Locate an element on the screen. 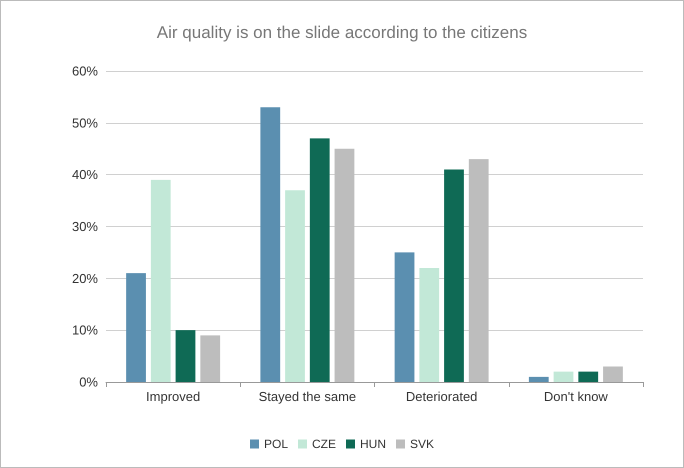 This screenshot has height=468, width=684. y-tick-label: 40% is located at coordinates (85, 174).